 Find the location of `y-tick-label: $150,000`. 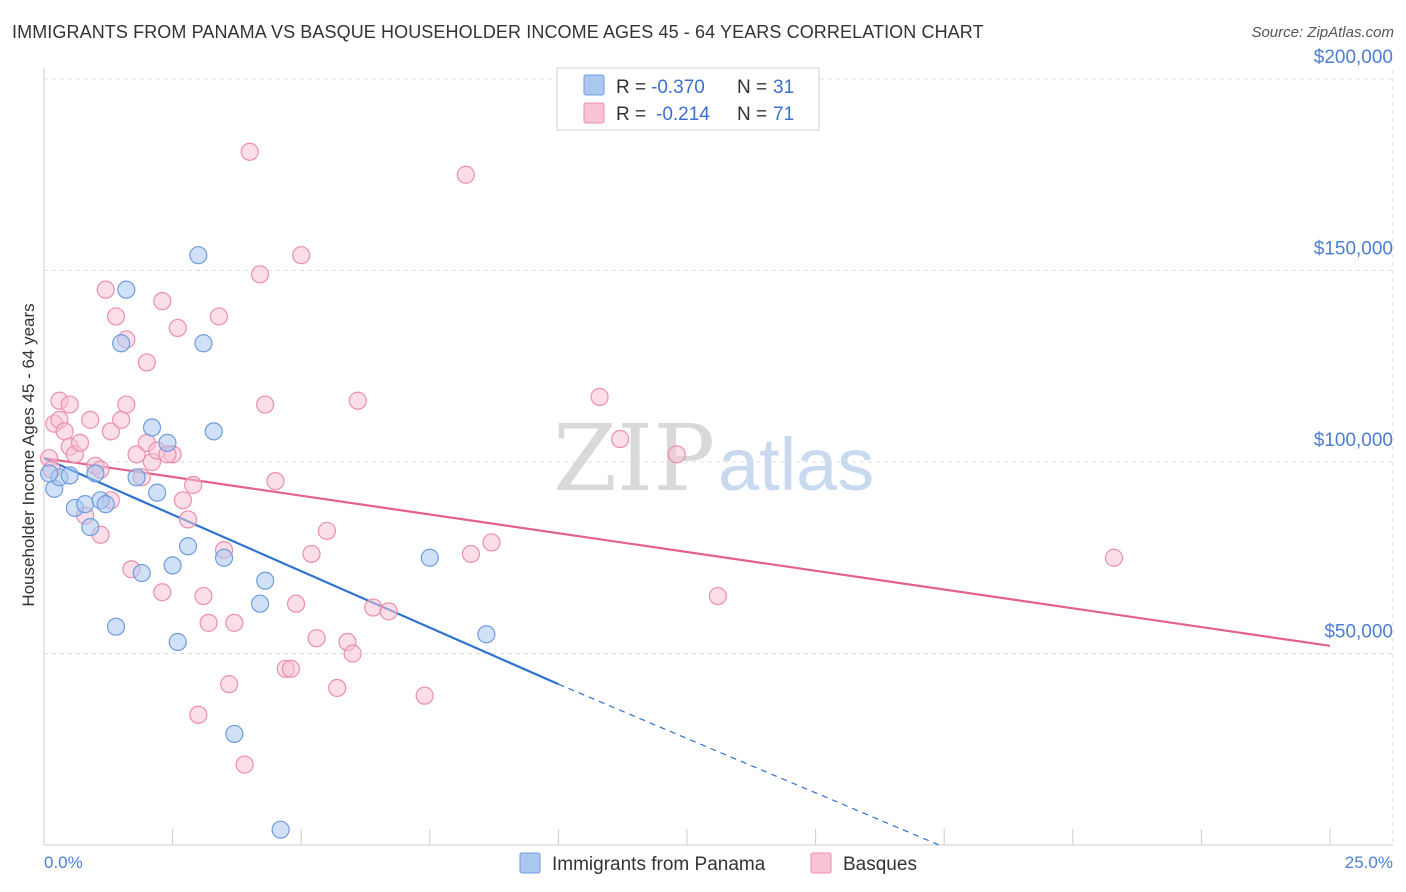

y-tick-label: $150,000 is located at coordinates (1353, 249).